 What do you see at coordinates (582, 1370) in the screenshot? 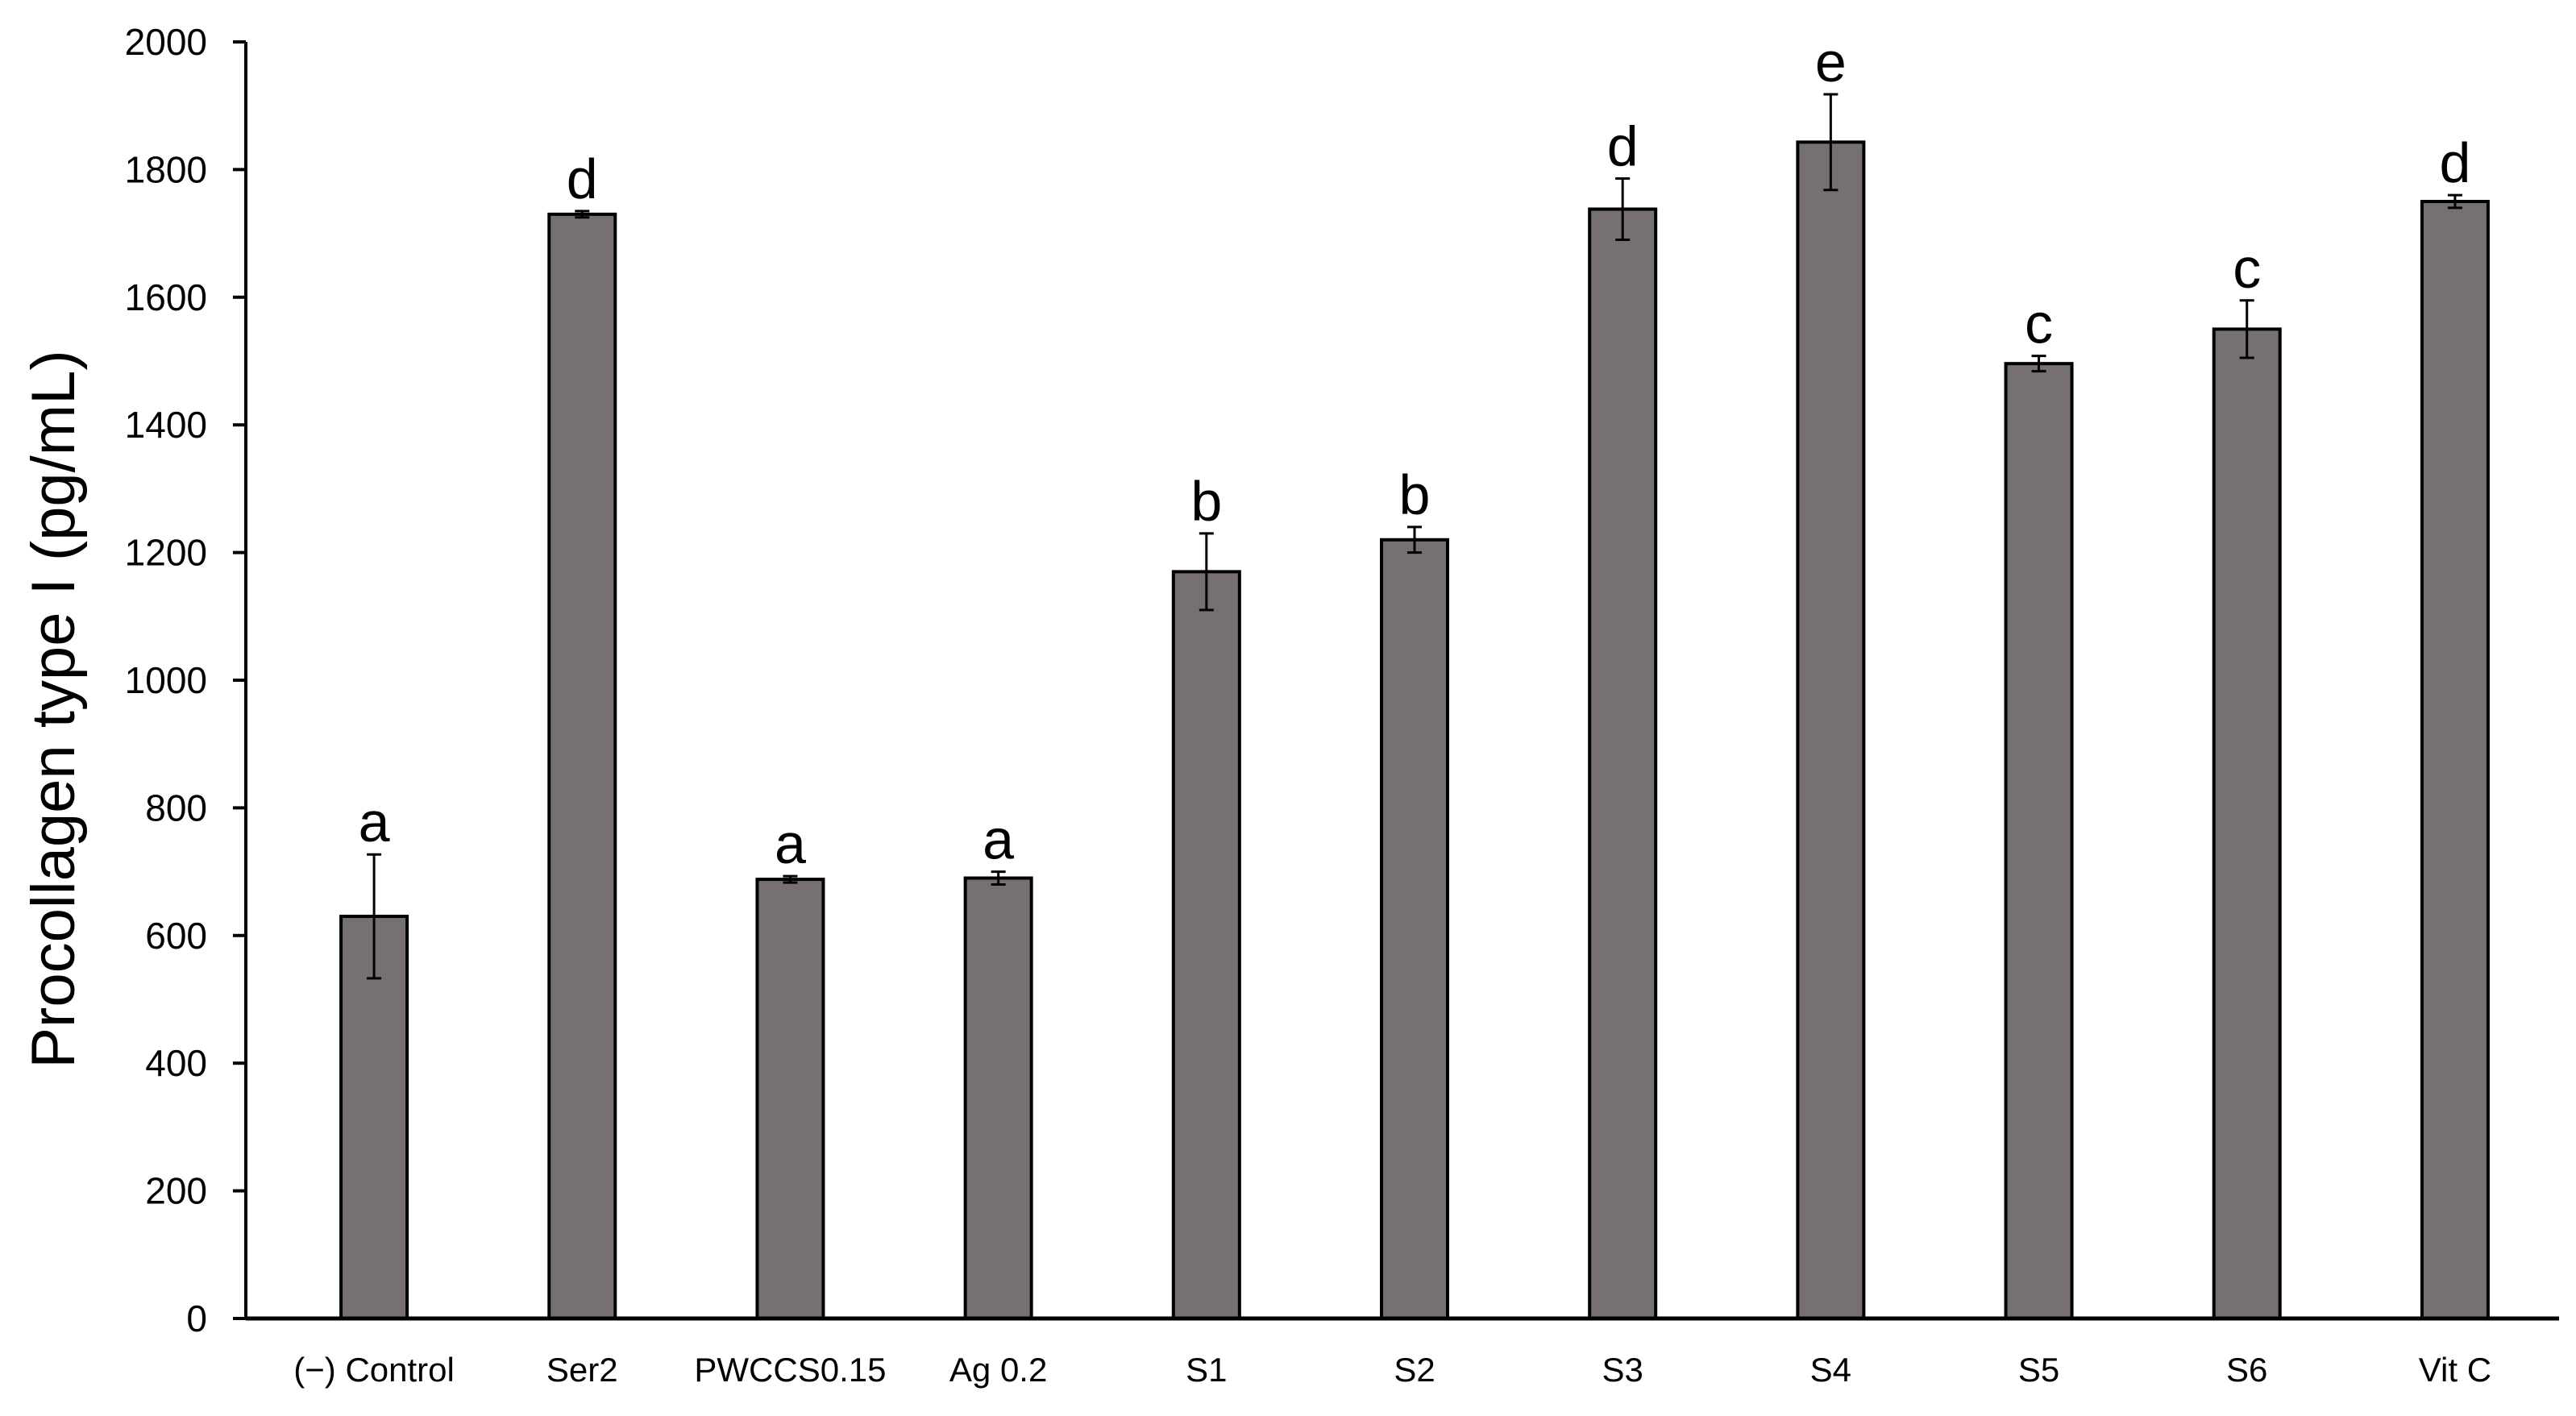
I see `x-category-label: Ser2` at bounding box center [582, 1370].